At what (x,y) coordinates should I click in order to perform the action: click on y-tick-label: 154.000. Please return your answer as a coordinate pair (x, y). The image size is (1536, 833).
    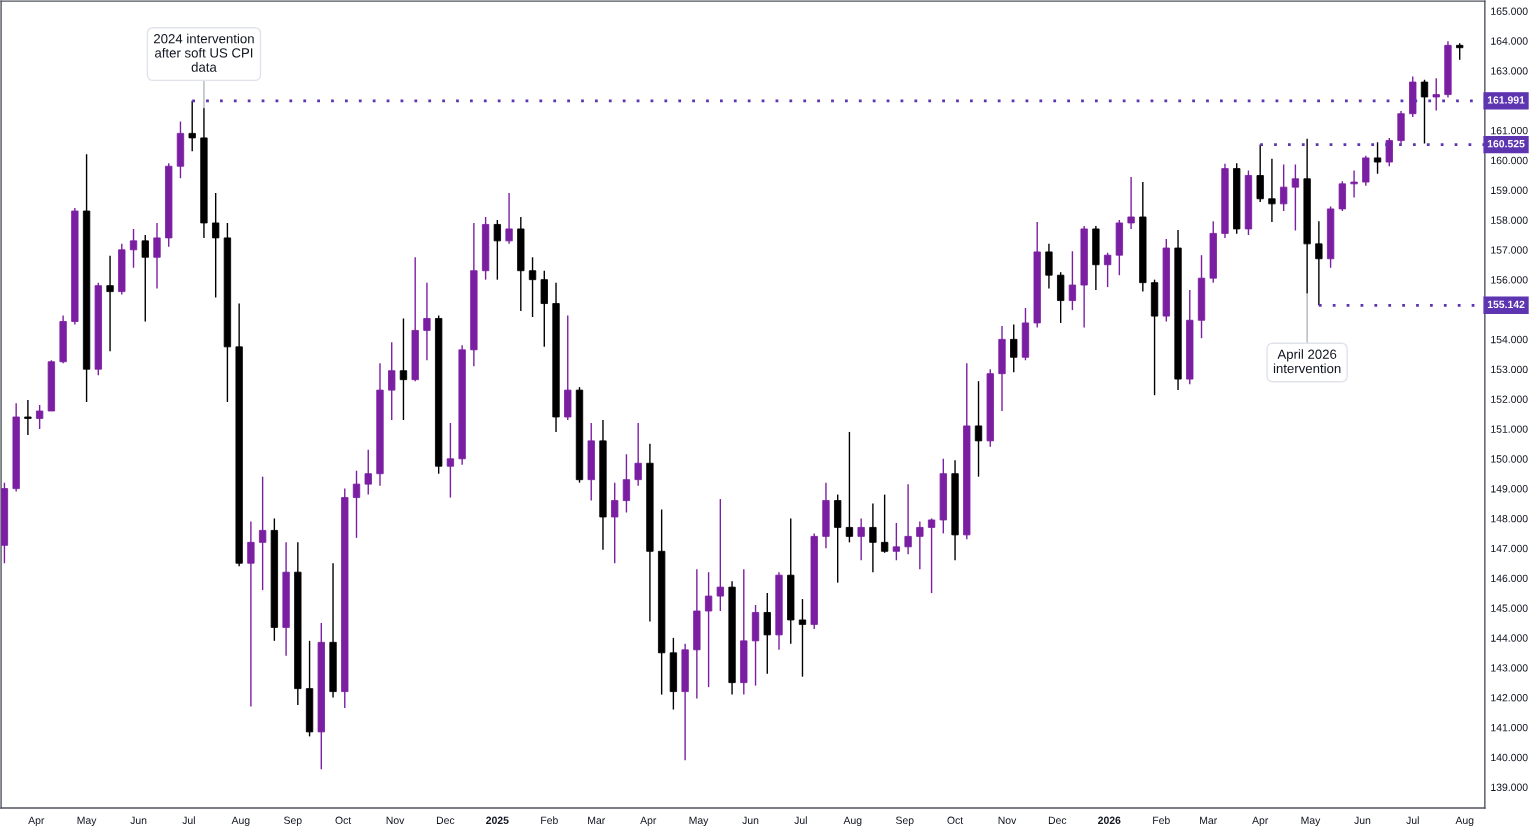
    Looking at the image, I should click on (1509, 339).